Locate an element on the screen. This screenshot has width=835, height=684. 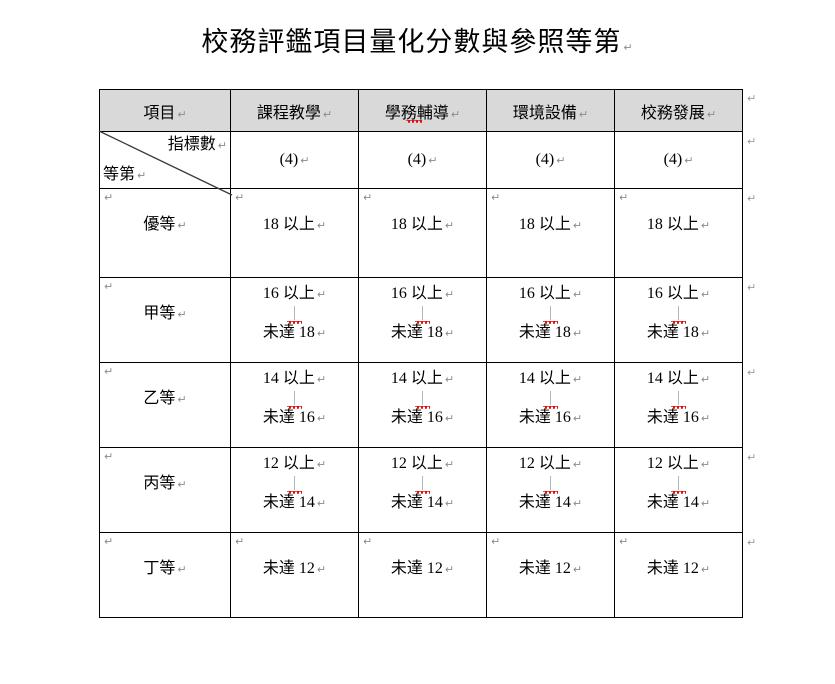
score-line2: 未達 18 ↵ is located at coordinates (294, 332).